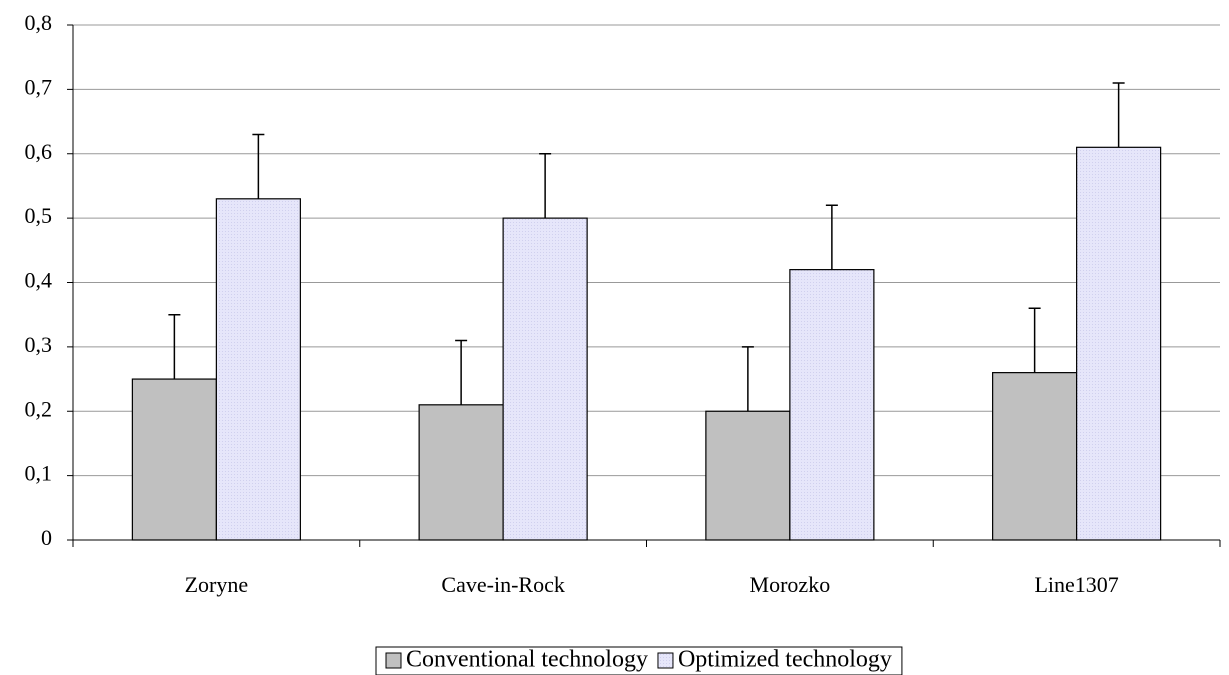  Describe the element at coordinates (39, 344) in the screenshot. I see `y-tick-label: 0,3` at that location.